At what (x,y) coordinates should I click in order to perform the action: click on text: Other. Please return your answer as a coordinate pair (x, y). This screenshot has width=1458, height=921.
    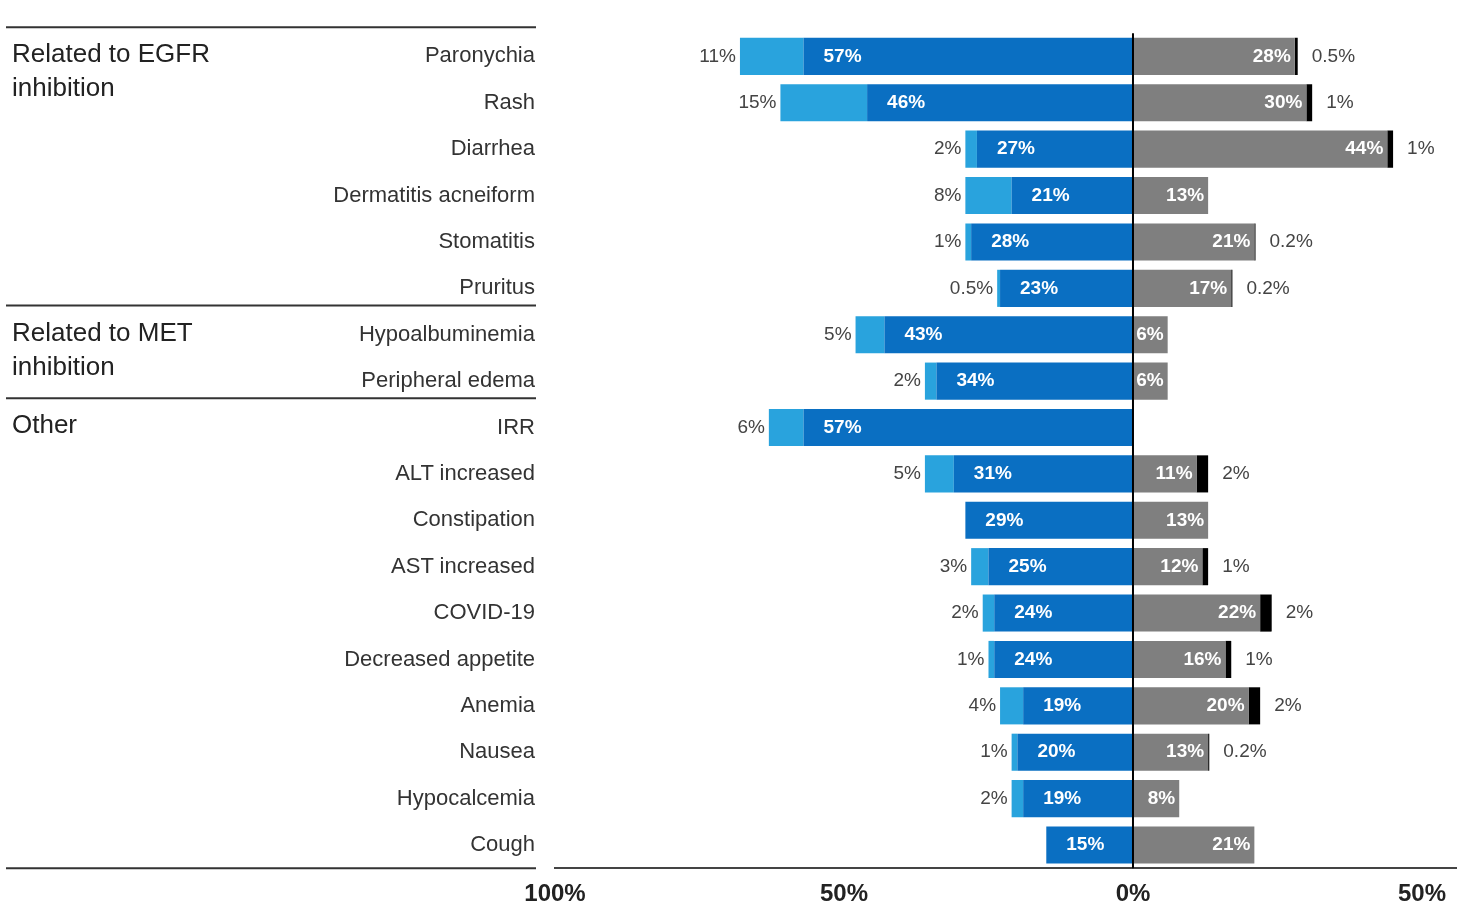
    Looking at the image, I should click on (45, 424).